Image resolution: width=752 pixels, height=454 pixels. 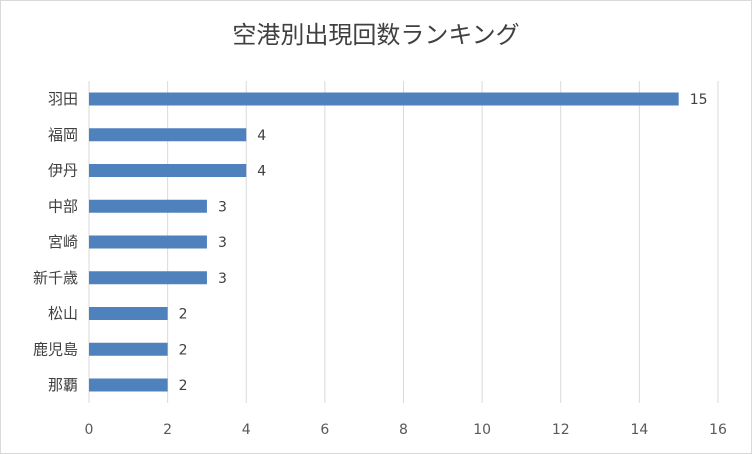 I want to click on x-tick-label: 12, so click(x=561, y=430).